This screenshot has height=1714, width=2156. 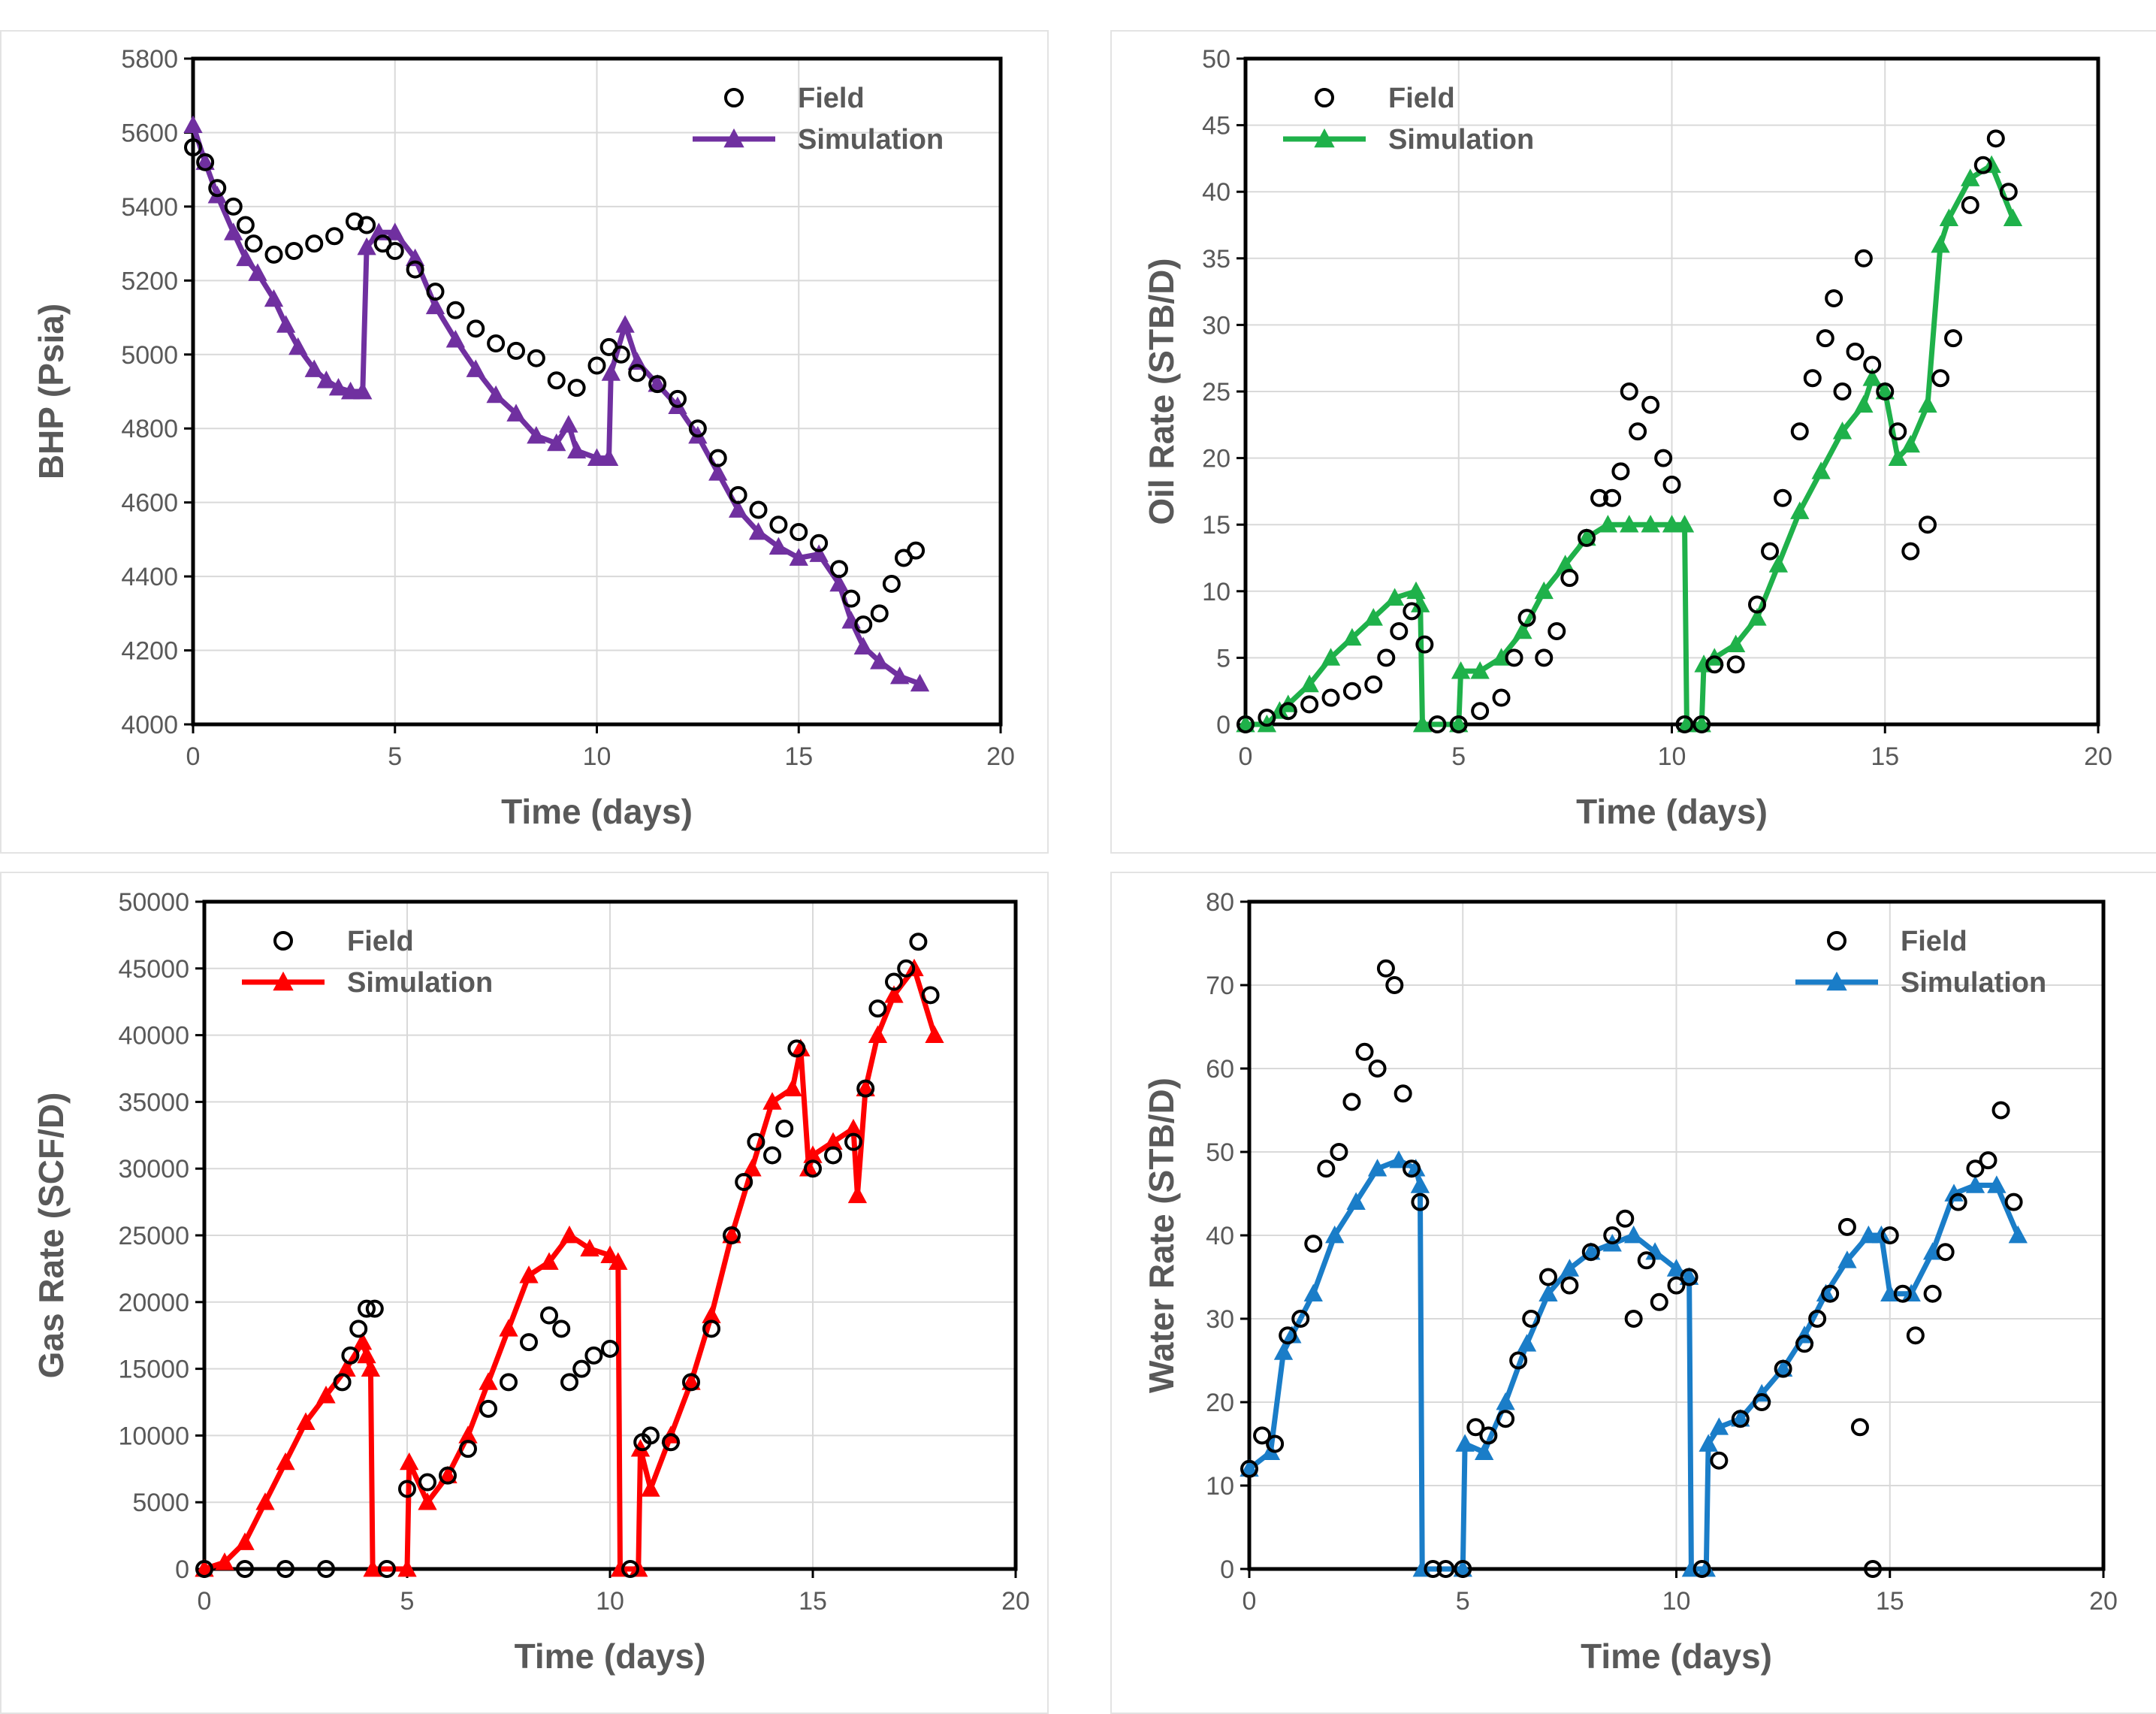 I want to click on chart1-xtick-label-1: 5, so click(x=395, y=756).